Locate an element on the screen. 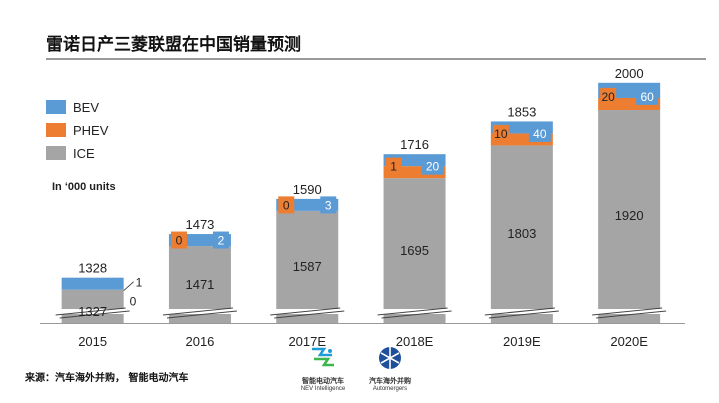 This screenshot has width=719, height=403. legend-label-phev: PHEV is located at coordinates (91, 130).